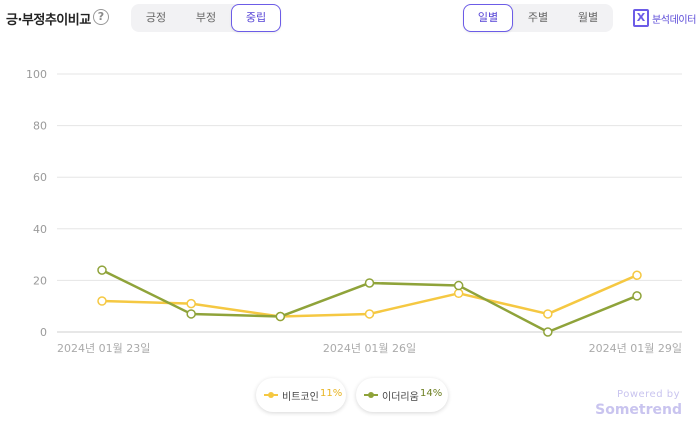 Image resolution: width=700 pixels, height=427 pixels. Describe the element at coordinates (488, 18) in the screenshot. I see `tab-daily: 일별` at that location.